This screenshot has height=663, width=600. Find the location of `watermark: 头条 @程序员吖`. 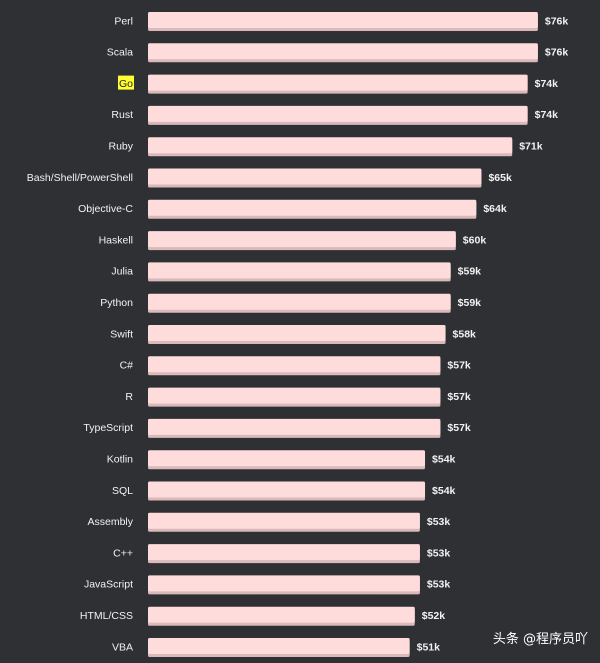

watermark: 头条 @程序员吖 is located at coordinates (540, 639).